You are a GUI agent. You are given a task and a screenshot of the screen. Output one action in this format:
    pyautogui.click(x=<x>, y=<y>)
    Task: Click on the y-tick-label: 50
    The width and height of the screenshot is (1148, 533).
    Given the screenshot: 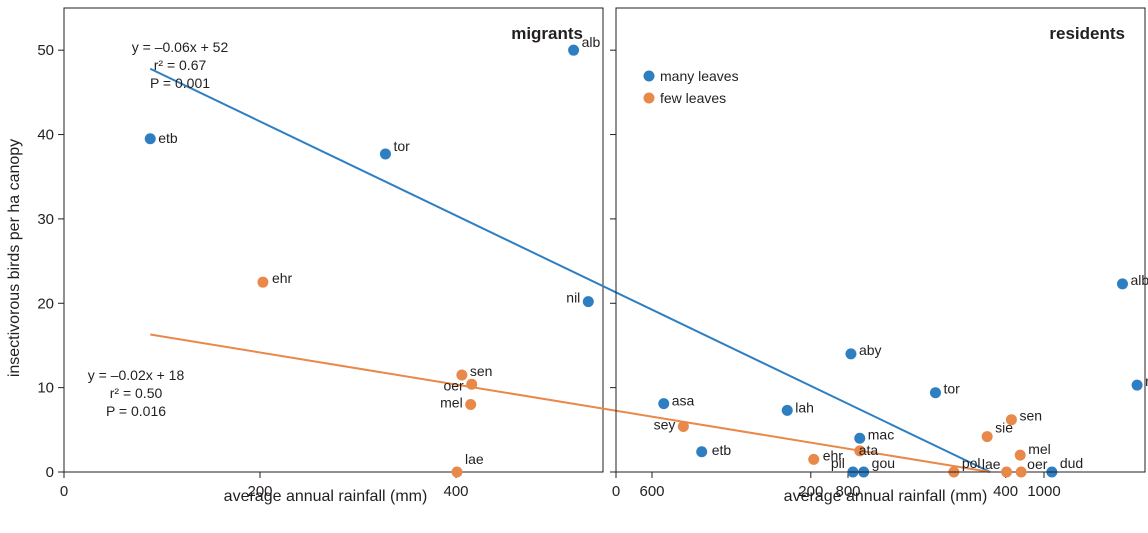 What is the action you would take?
    pyautogui.click(x=45, y=50)
    